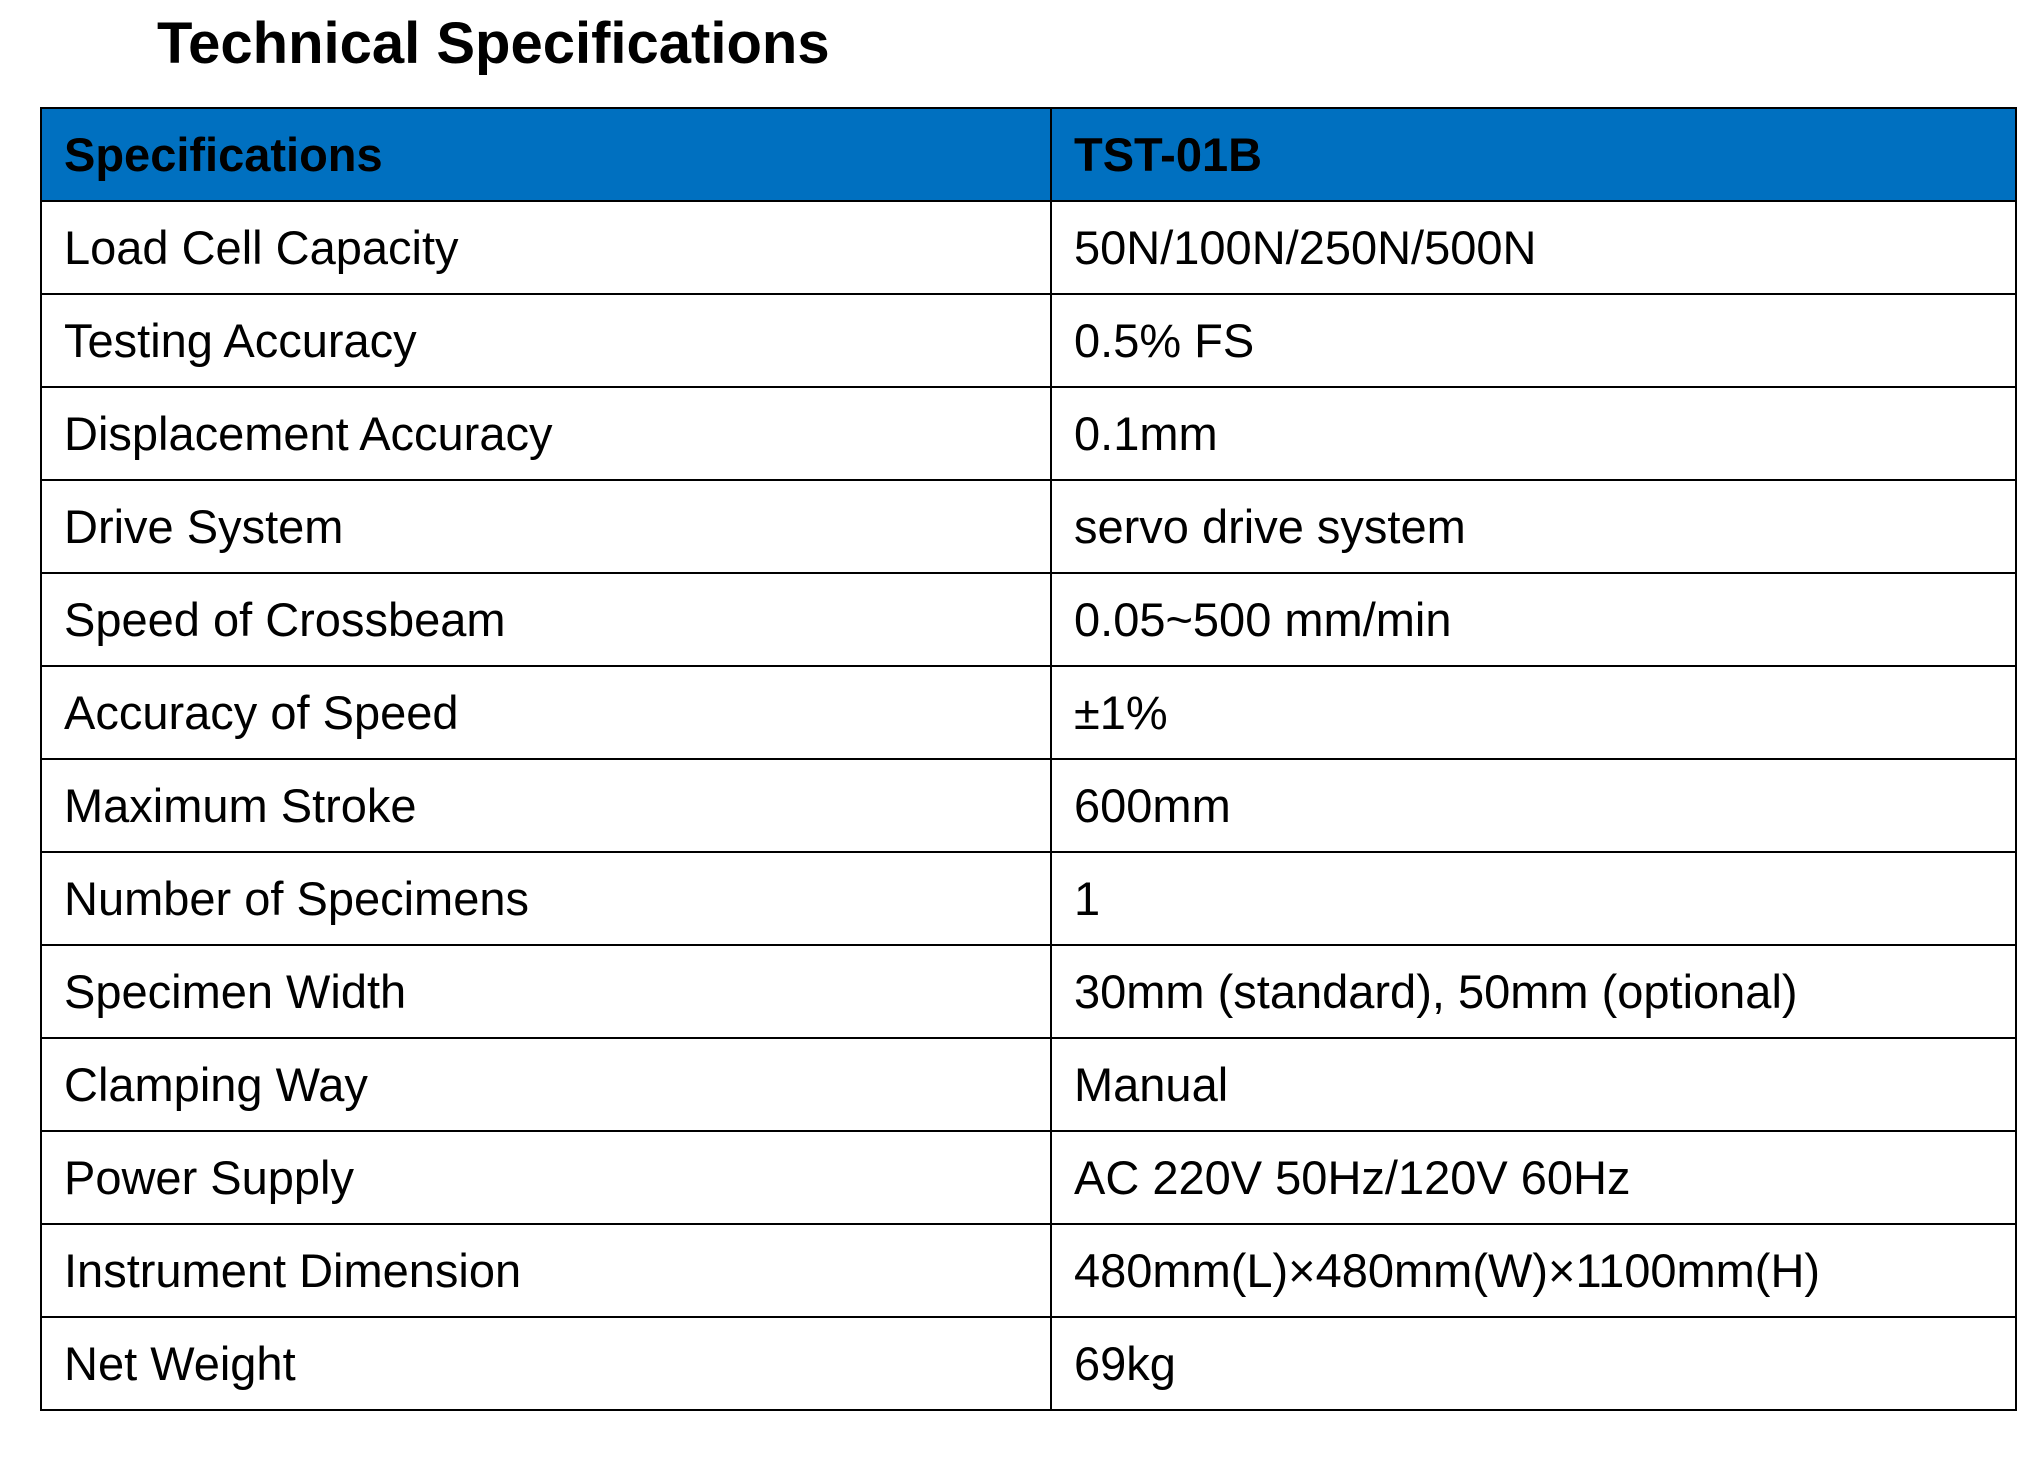 The height and width of the screenshot is (1479, 2037). I want to click on spec-name-cell: Specimen Width, so click(546, 991).